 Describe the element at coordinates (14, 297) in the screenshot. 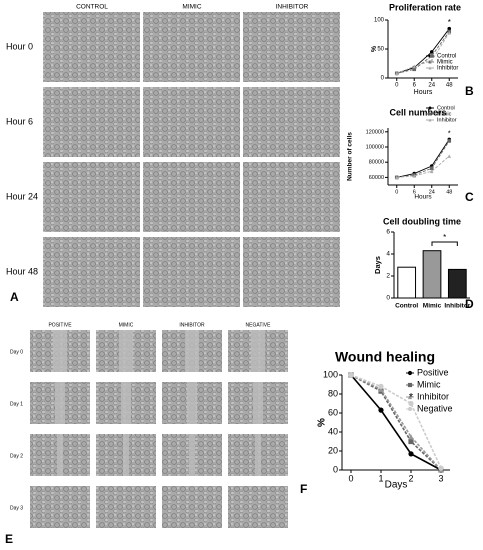

I see `panel-letter: A` at that location.